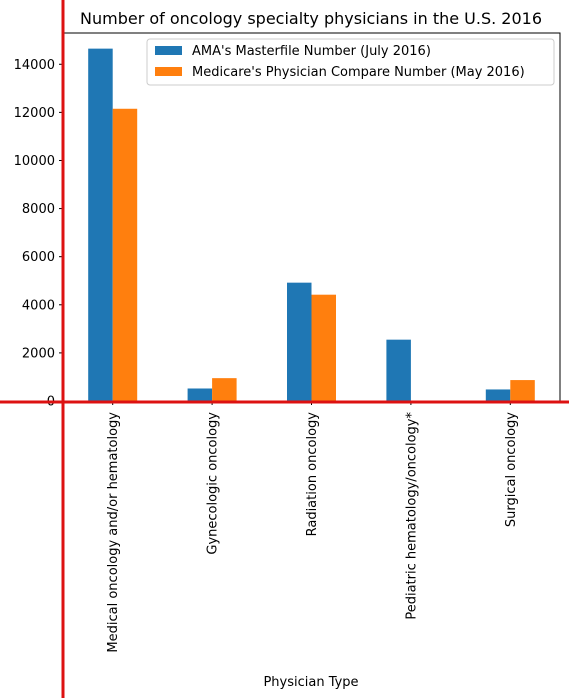 This screenshot has height=698, width=569. What do you see at coordinates (34, 113) in the screenshot?
I see `y-tick-label: 12000` at bounding box center [34, 113].